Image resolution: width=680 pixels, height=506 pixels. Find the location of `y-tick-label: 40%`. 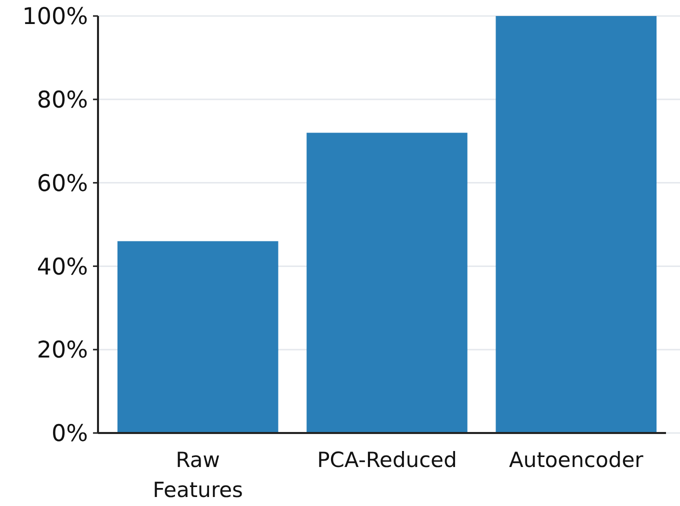

y-tick-label: 40% is located at coordinates (62, 267).